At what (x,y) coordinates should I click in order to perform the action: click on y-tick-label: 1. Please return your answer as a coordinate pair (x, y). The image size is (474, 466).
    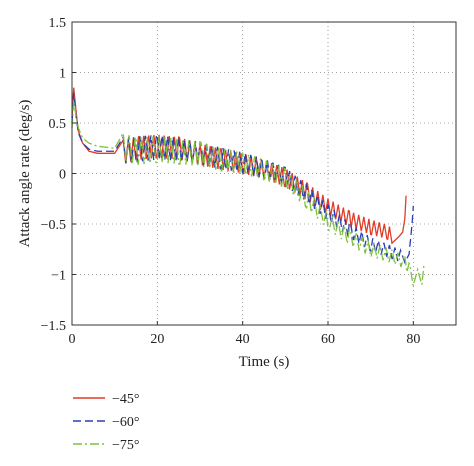
    Looking at the image, I should click on (62, 74).